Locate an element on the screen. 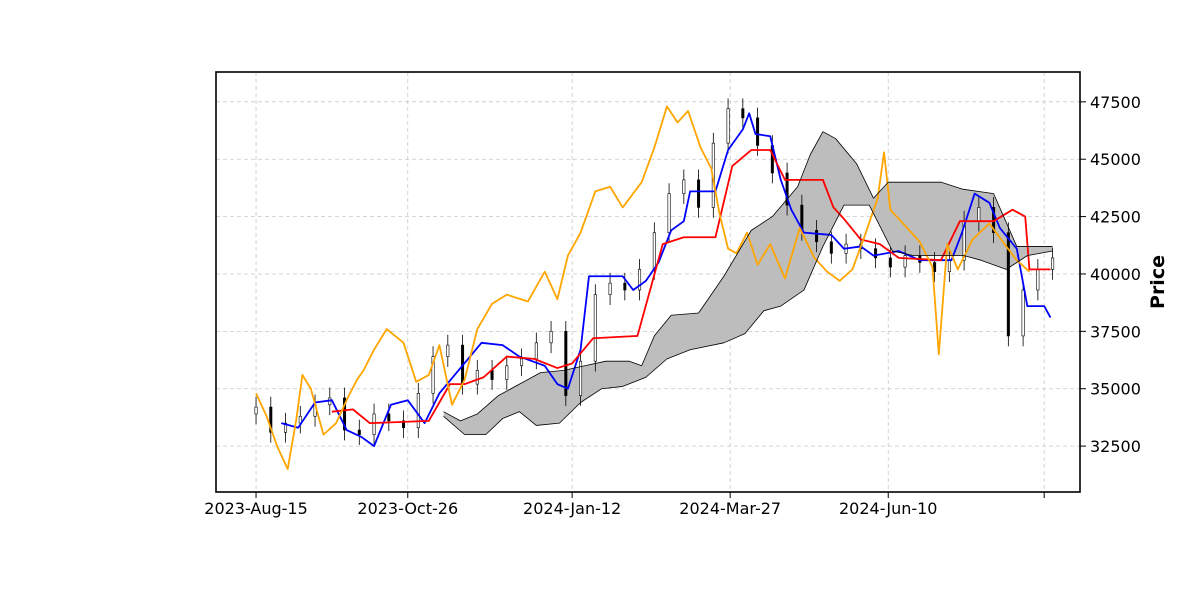 Image resolution: width=1200 pixels, height=604 pixels. y-tick-label: 35000 is located at coordinates (1115, 389).